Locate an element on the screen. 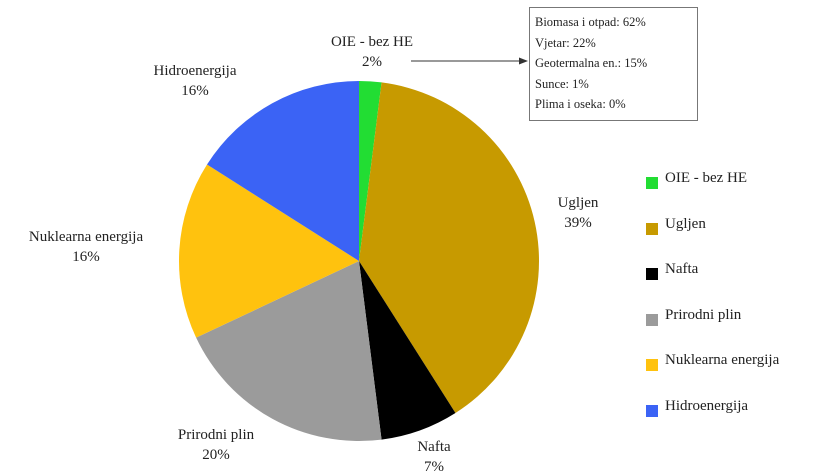  slice-value-label-3: 20% is located at coordinates (216, 455).